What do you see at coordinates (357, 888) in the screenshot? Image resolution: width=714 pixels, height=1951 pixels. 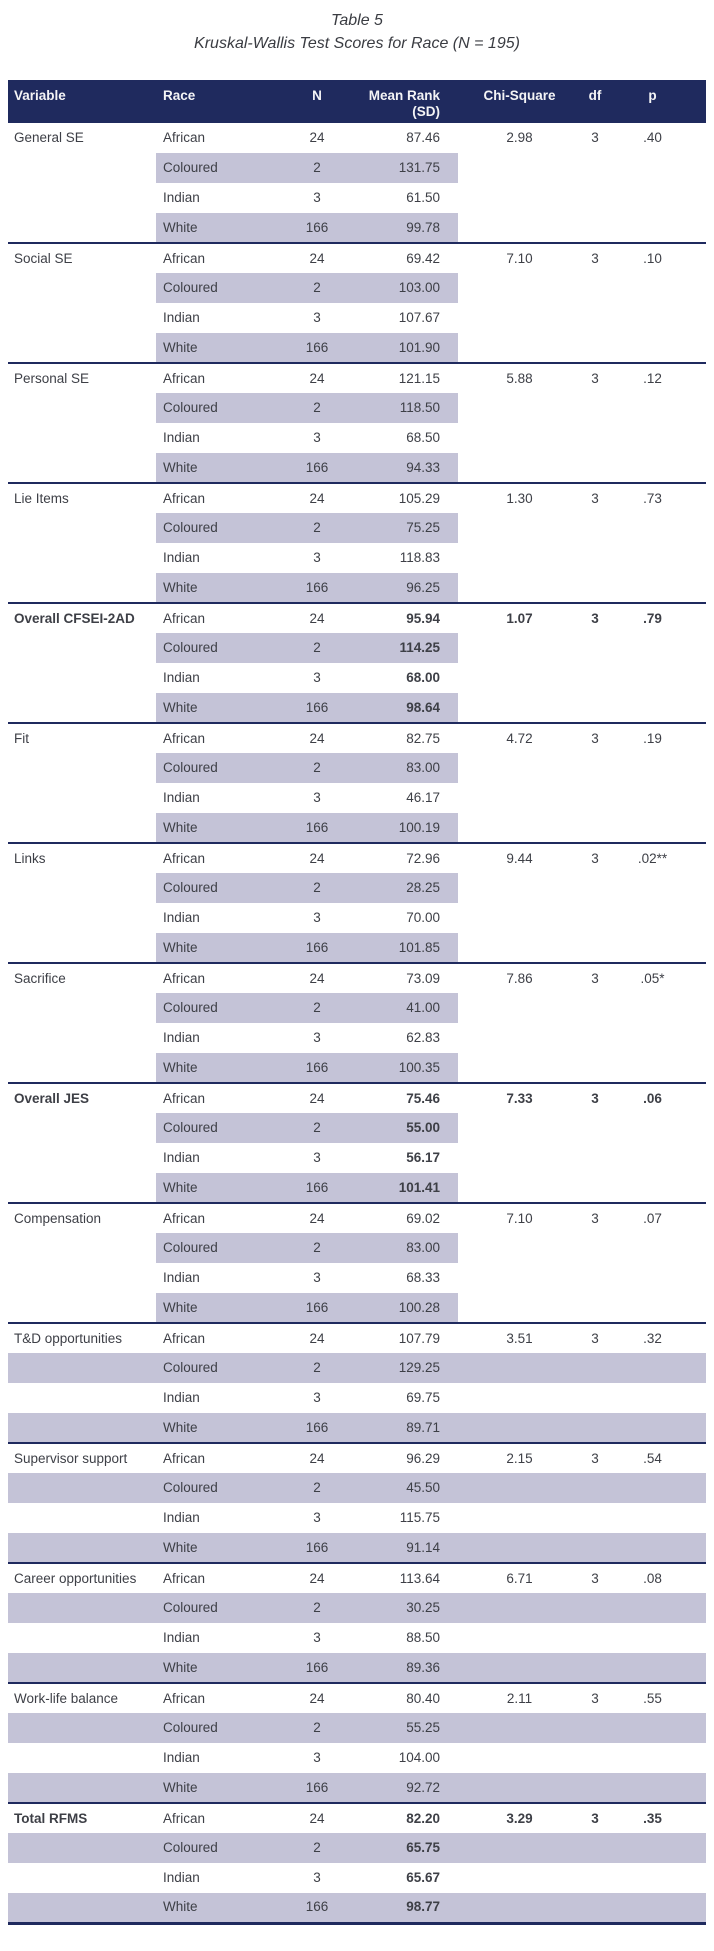 I see `table-row: Coloured 2 28.25` at bounding box center [357, 888].